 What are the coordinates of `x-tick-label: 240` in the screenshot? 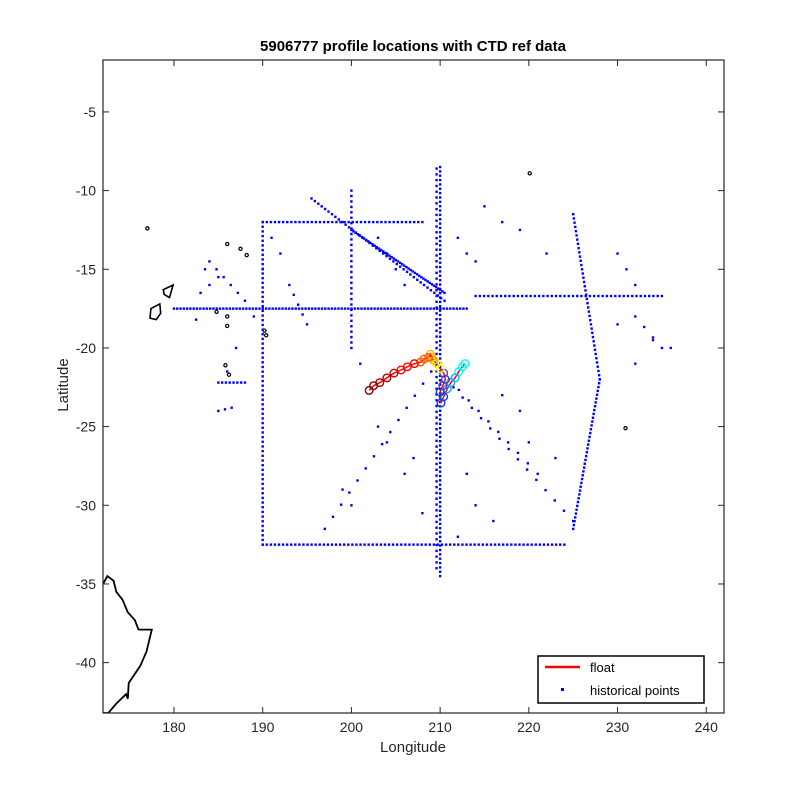 It's located at (707, 727).